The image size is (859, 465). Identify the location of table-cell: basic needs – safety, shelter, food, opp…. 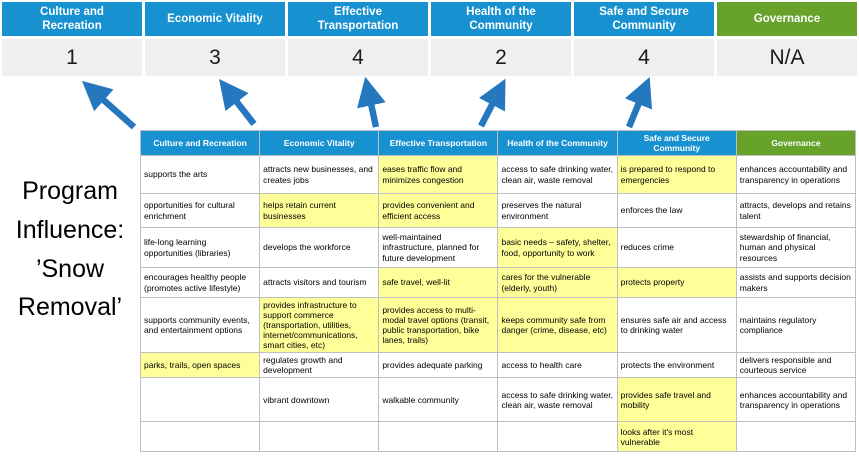
(557, 247).